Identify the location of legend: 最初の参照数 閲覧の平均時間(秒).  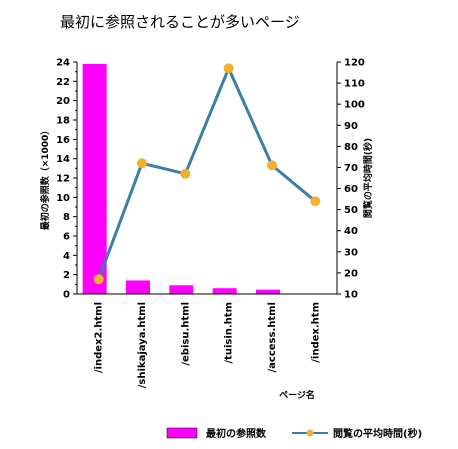
(294, 433).